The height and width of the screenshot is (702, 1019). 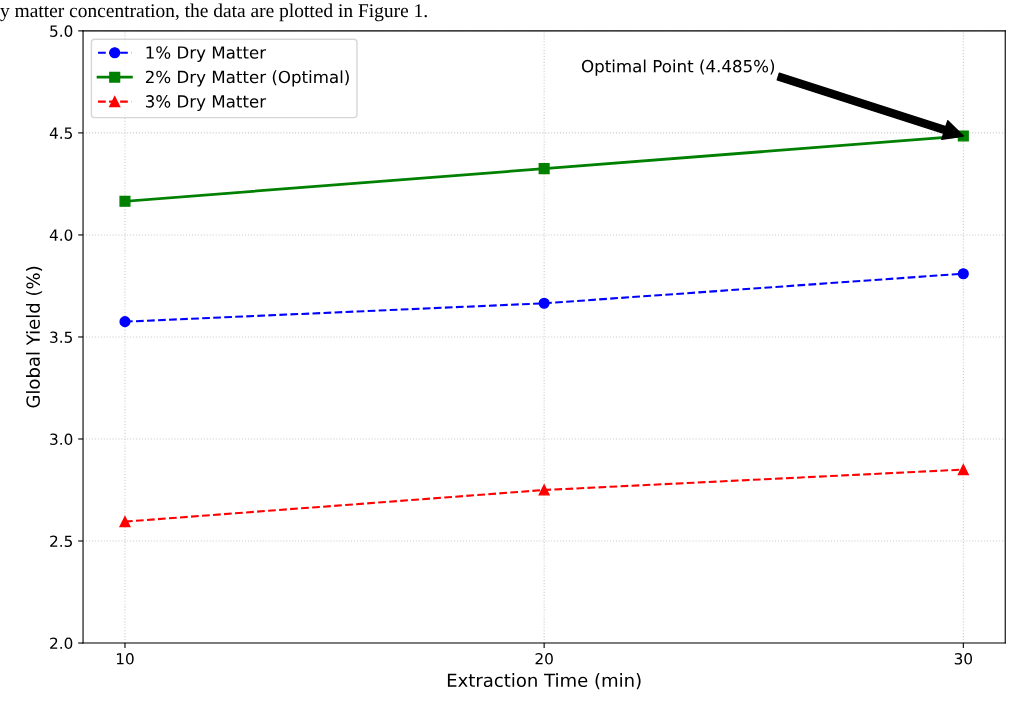 I want to click on legend-label: 1% Dry Matter, so click(x=206, y=54).